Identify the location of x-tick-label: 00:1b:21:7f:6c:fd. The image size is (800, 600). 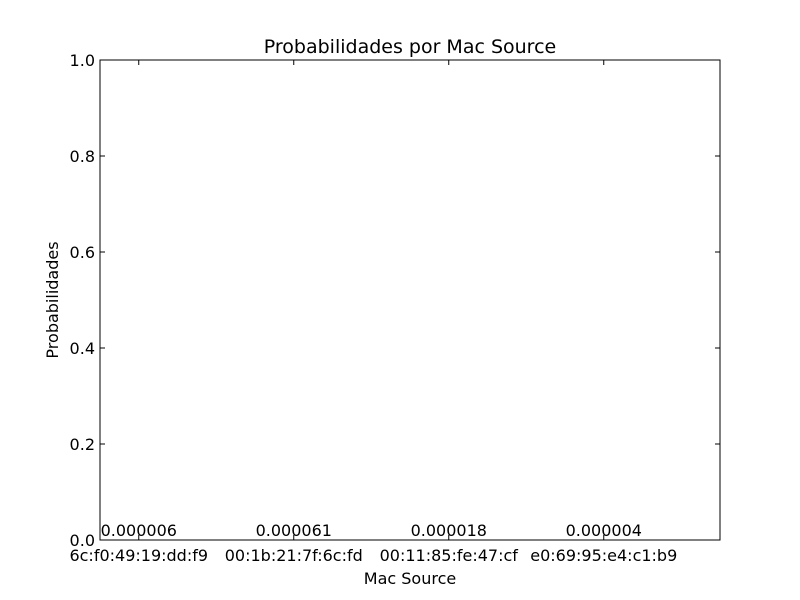
(294, 555).